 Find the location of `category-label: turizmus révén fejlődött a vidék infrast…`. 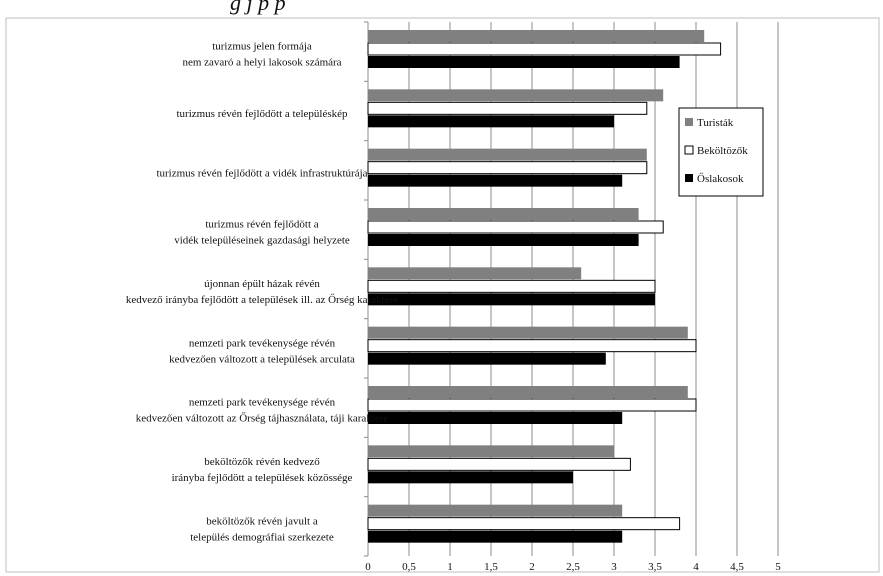

category-label: turizmus révén fejlődött a vidék infrast… is located at coordinates (261, 173).